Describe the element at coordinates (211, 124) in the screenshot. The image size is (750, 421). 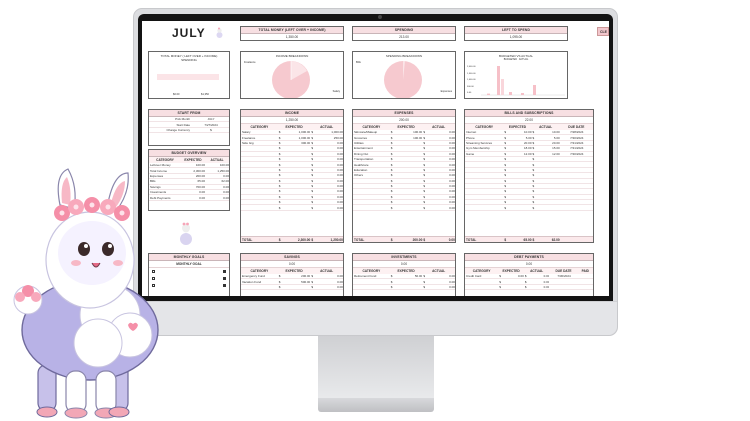
I see `field-value: 7/27/2024` at that location.